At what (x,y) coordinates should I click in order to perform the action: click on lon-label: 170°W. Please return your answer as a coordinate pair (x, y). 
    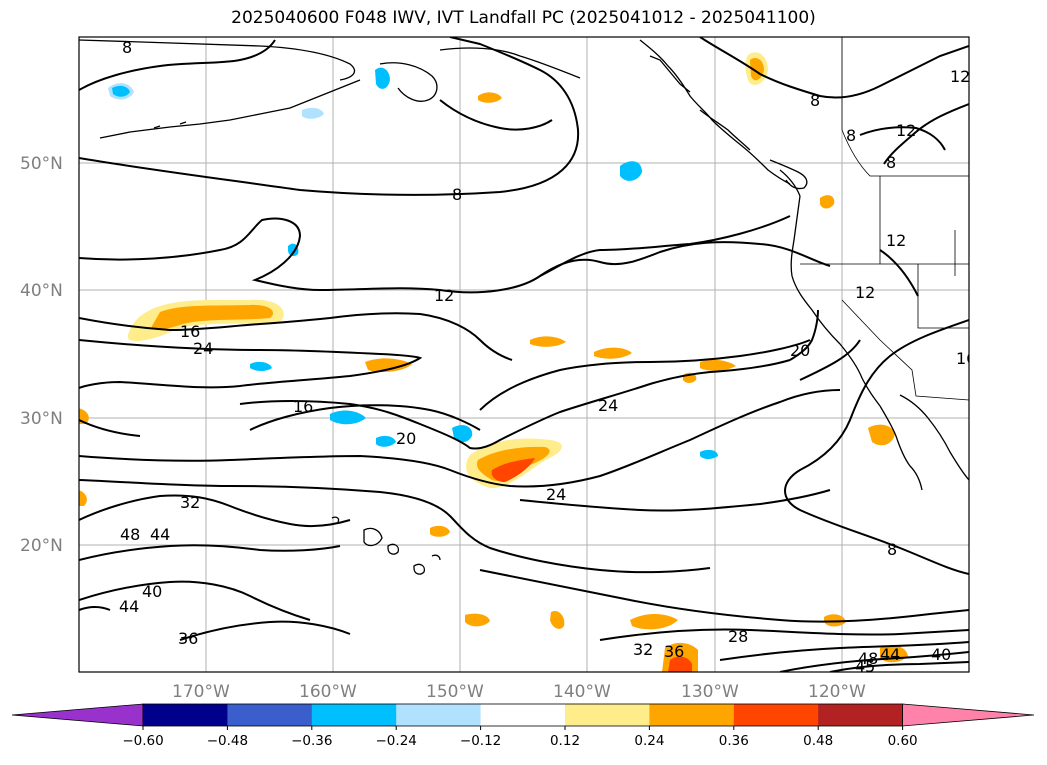
    Looking at the image, I should click on (201, 692).